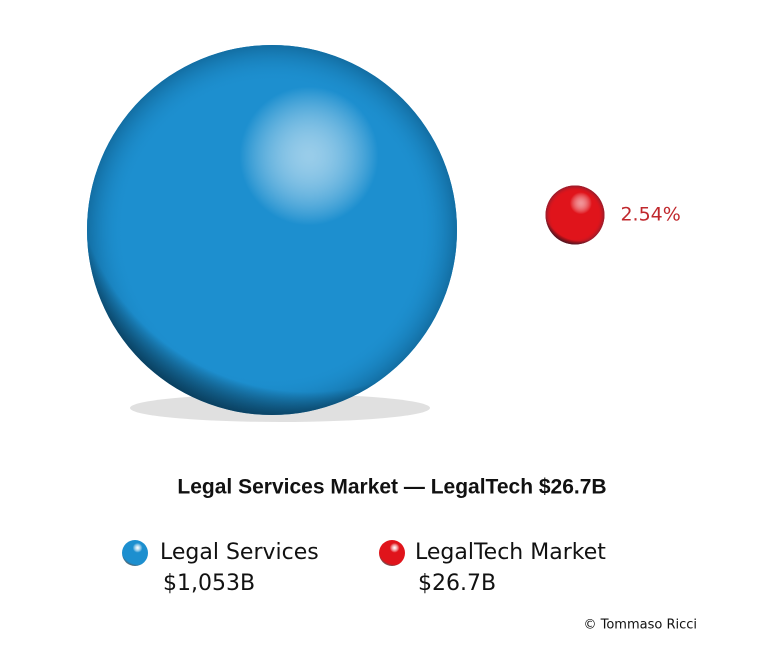  Describe the element at coordinates (209, 583) in the screenshot. I see `value-label: $1,053B` at that location.